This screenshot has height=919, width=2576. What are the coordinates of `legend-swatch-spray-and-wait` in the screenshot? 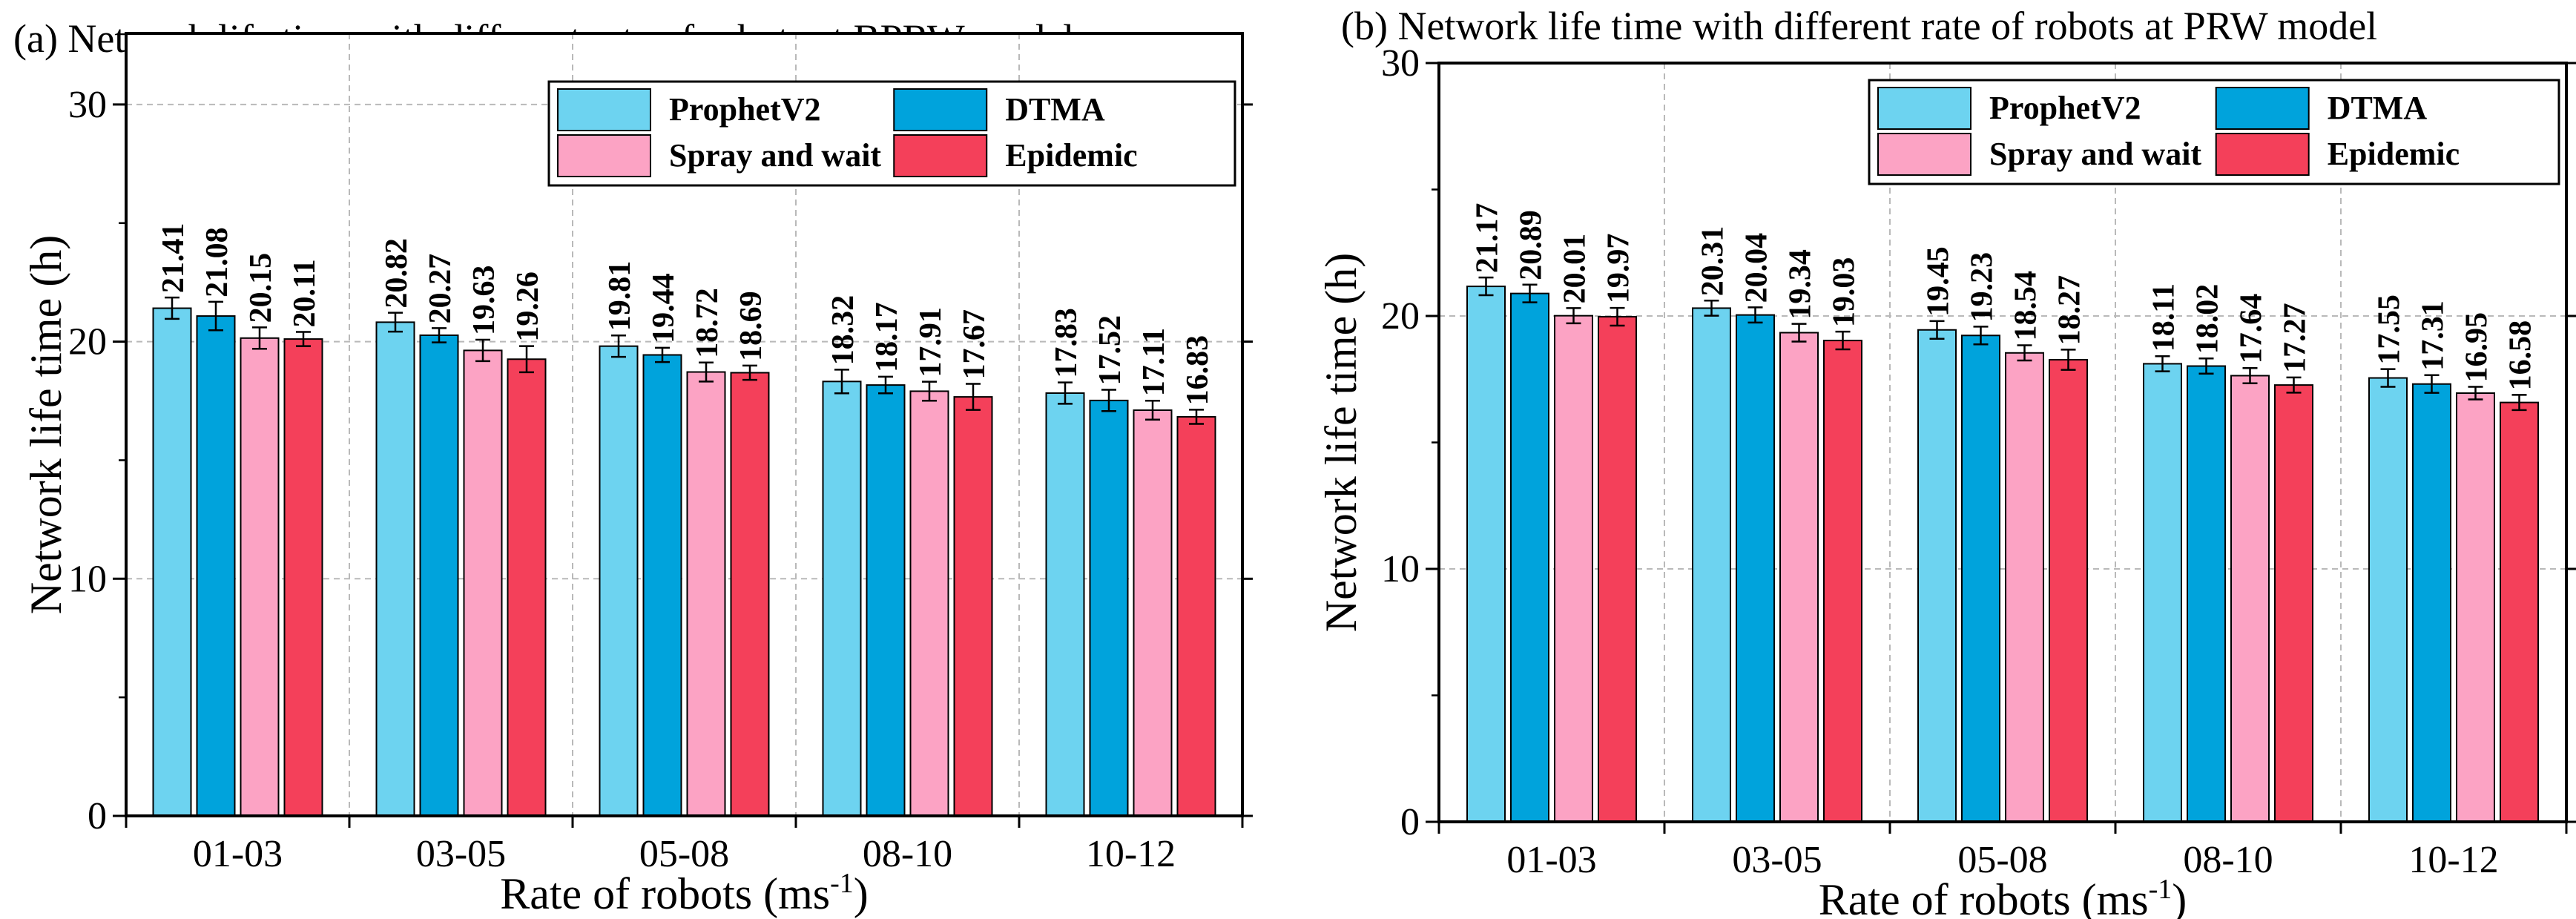 It's located at (1924, 154).